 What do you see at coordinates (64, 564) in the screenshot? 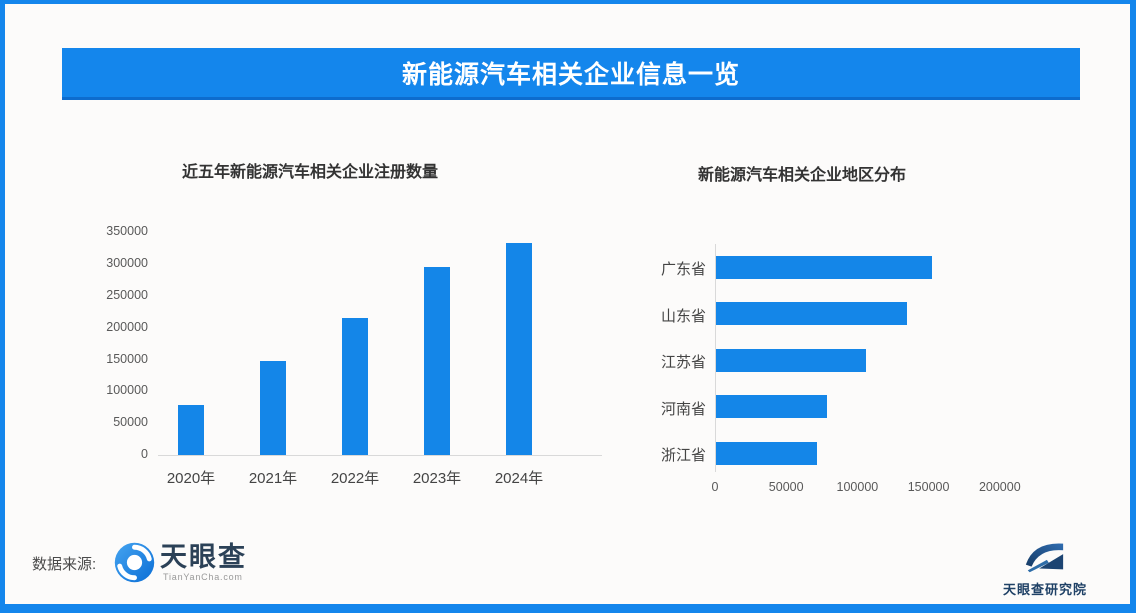
I see `data-source-label: 数据来源:` at bounding box center [64, 564].